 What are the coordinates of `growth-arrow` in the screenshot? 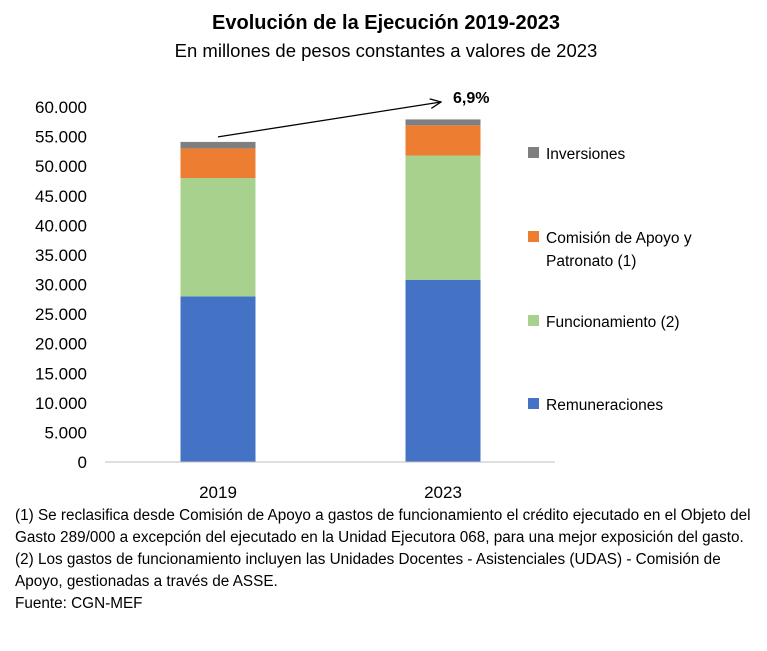 It's located at (329, 120).